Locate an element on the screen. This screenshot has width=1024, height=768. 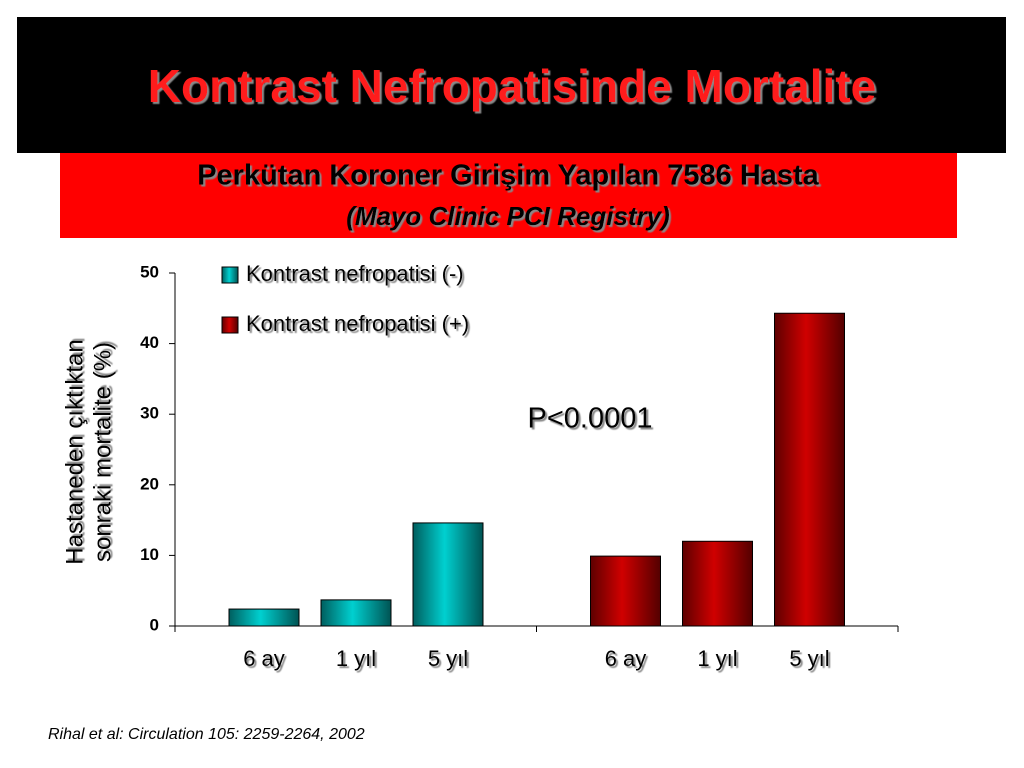
annotation: P<0.0001 is located at coordinates (590, 419).